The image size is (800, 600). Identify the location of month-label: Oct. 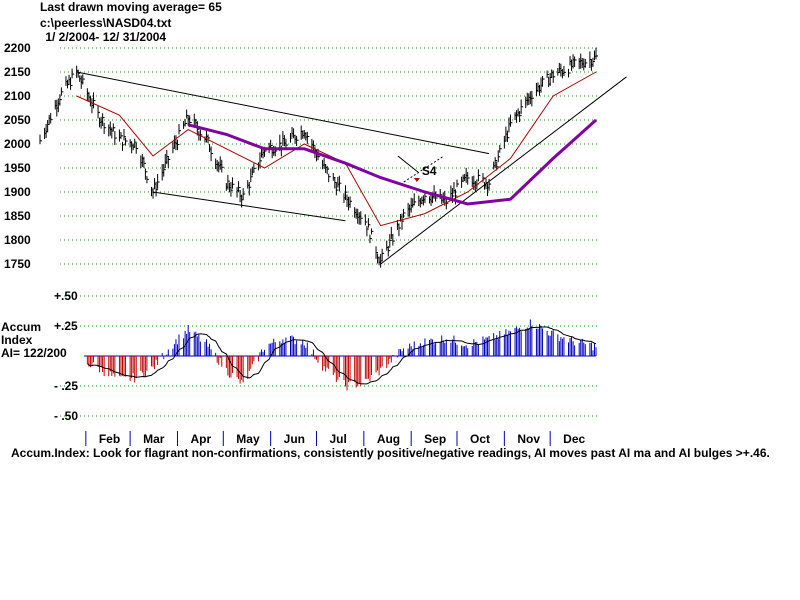
(480, 439).